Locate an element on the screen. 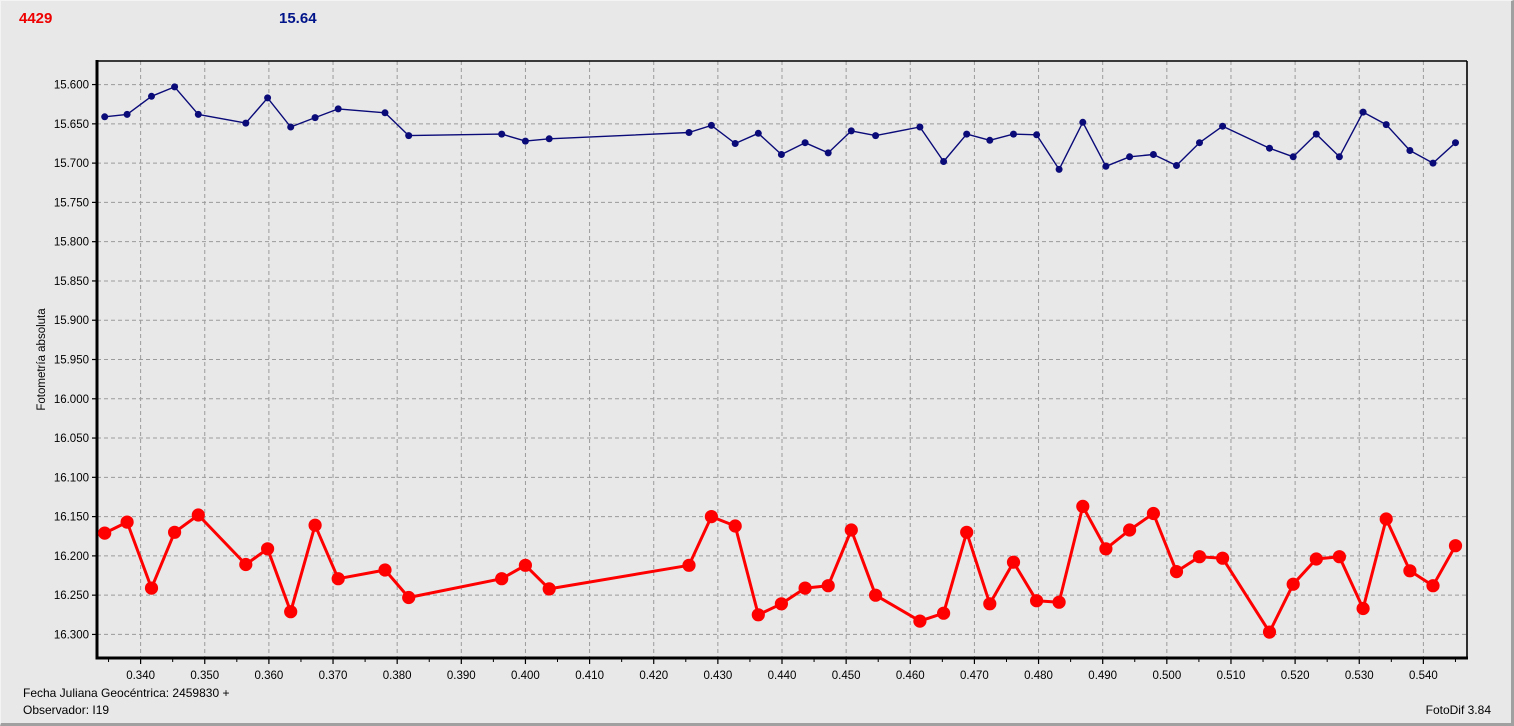 This screenshot has width=1514, height=726. x-tick-label: 0.530 is located at coordinates (1359, 676).